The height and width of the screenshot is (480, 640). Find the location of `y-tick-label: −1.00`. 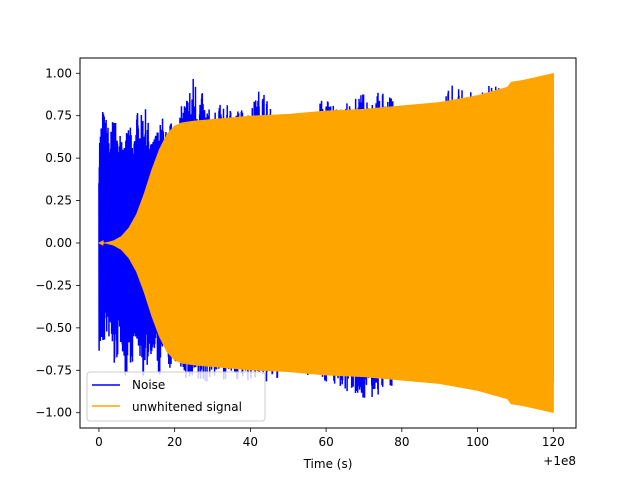

y-tick-label: −1.00 is located at coordinates (53, 413).